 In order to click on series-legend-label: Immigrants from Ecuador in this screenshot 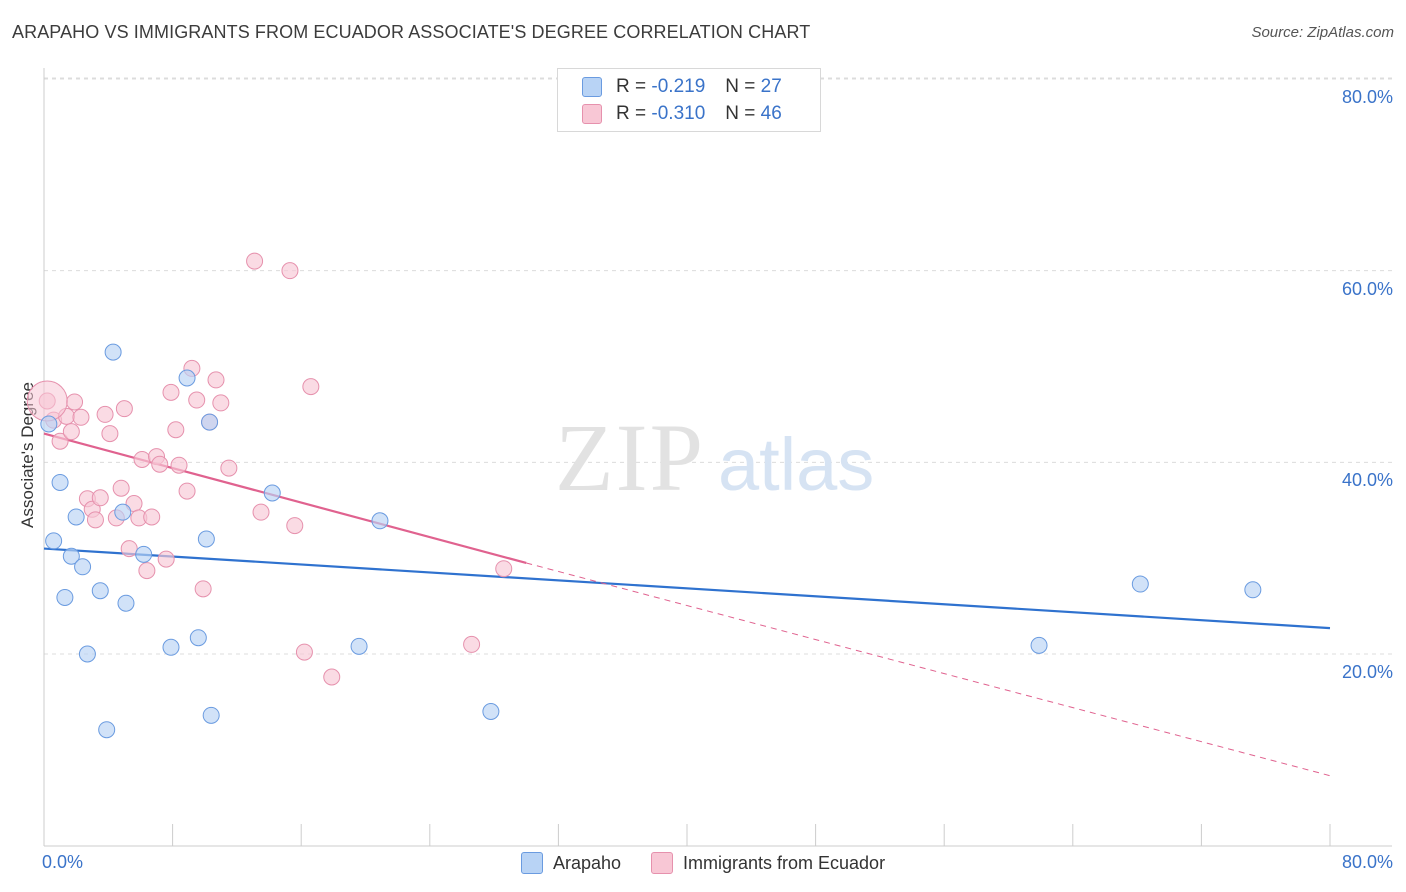, I will do `click(784, 862)`.